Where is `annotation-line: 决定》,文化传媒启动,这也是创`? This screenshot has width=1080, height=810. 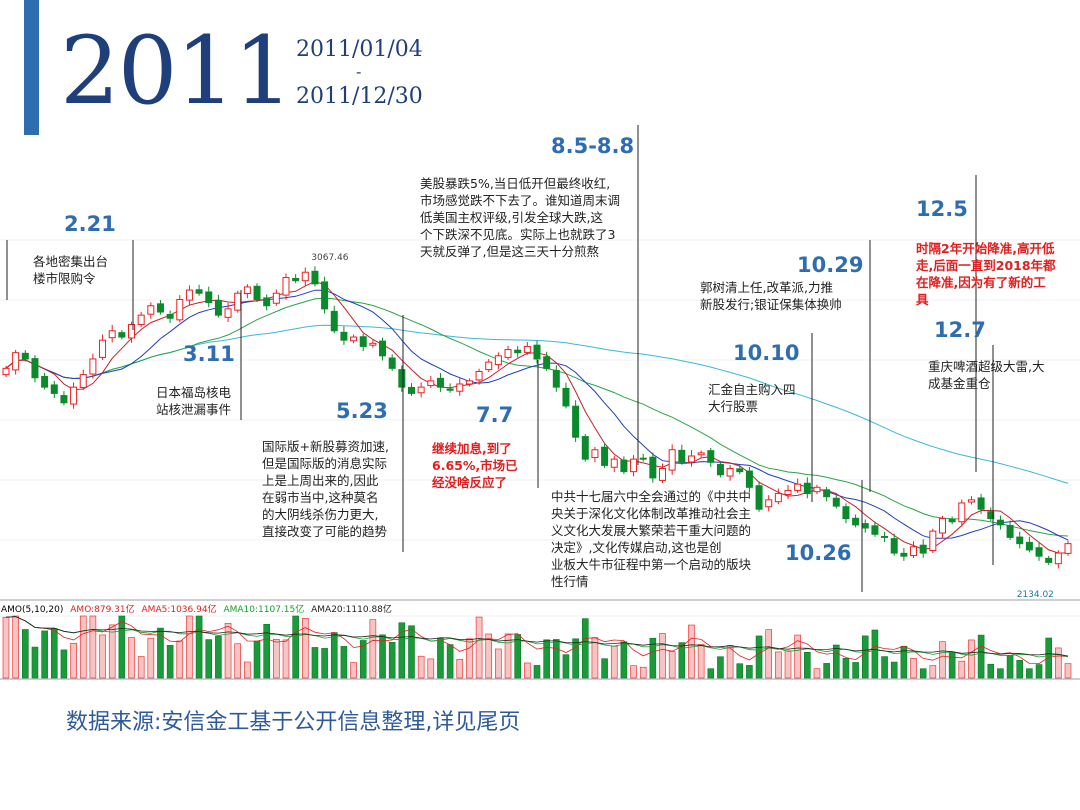 annotation-line: 决定》,文化传媒启动,这也是创 is located at coordinates (636, 547).